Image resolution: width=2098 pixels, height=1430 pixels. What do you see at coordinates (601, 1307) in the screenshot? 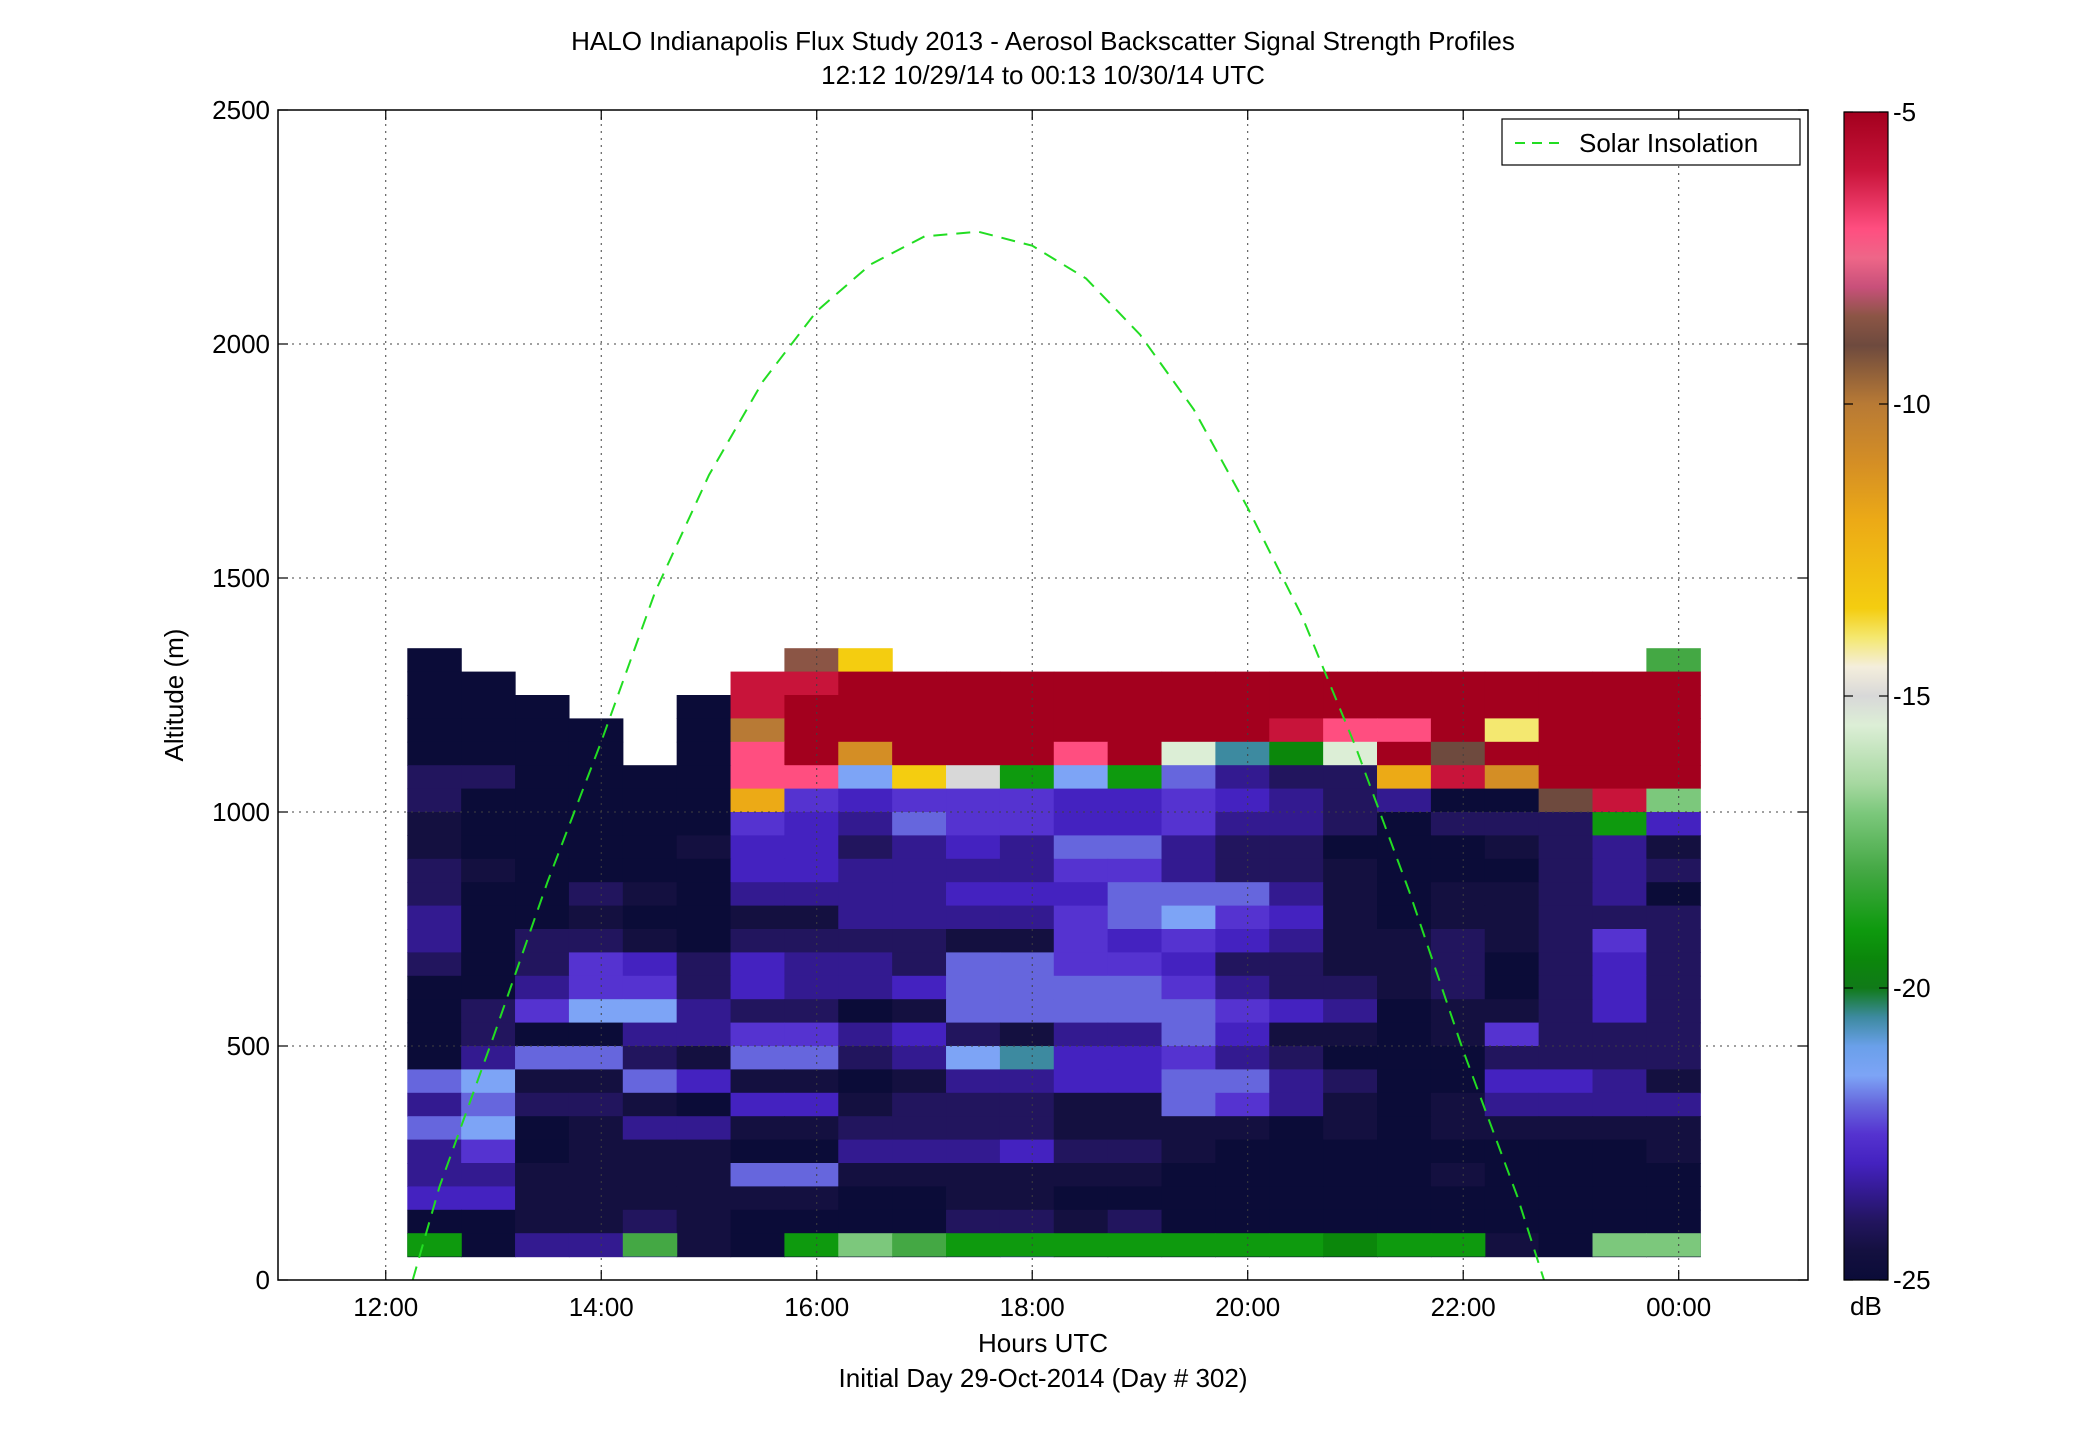
I see `x-tick-label: 14:00` at bounding box center [601, 1307].